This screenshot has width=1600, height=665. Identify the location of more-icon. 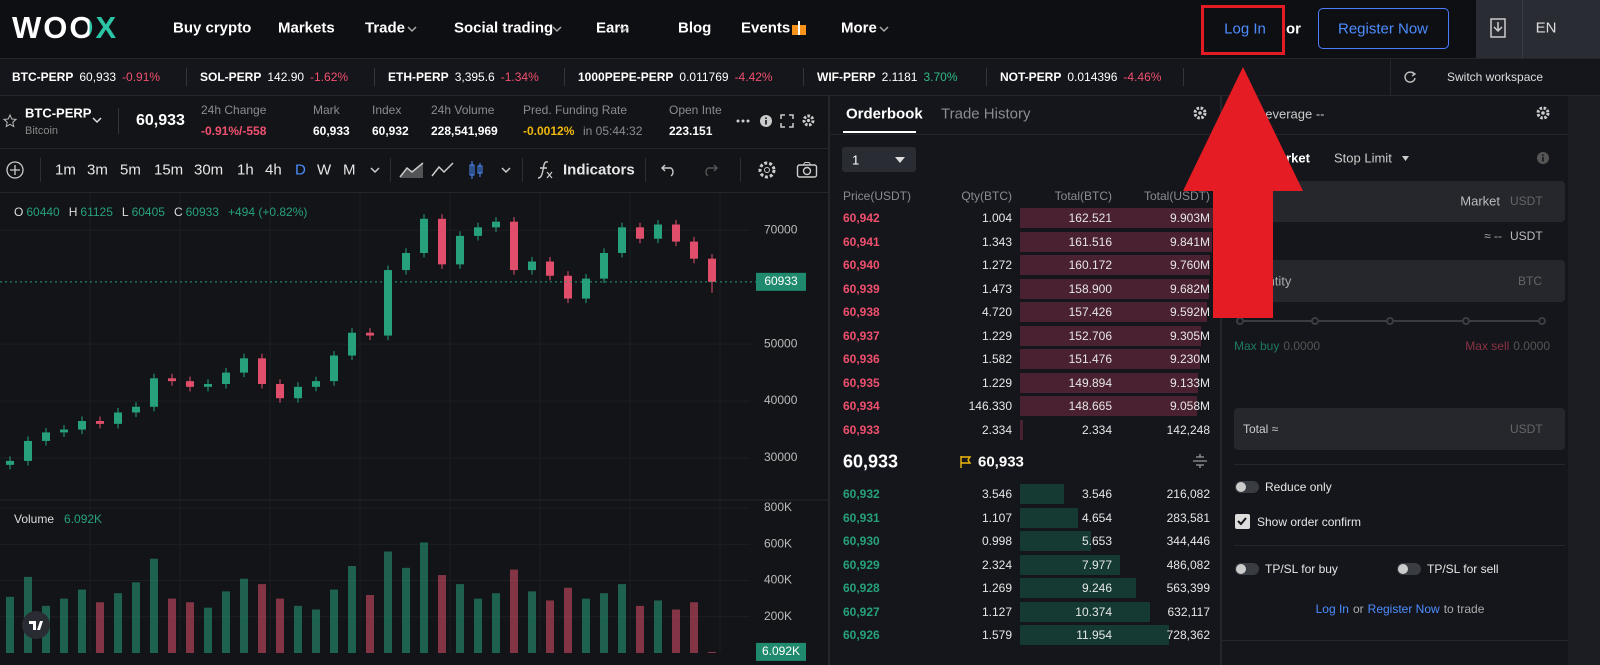
(743, 121).